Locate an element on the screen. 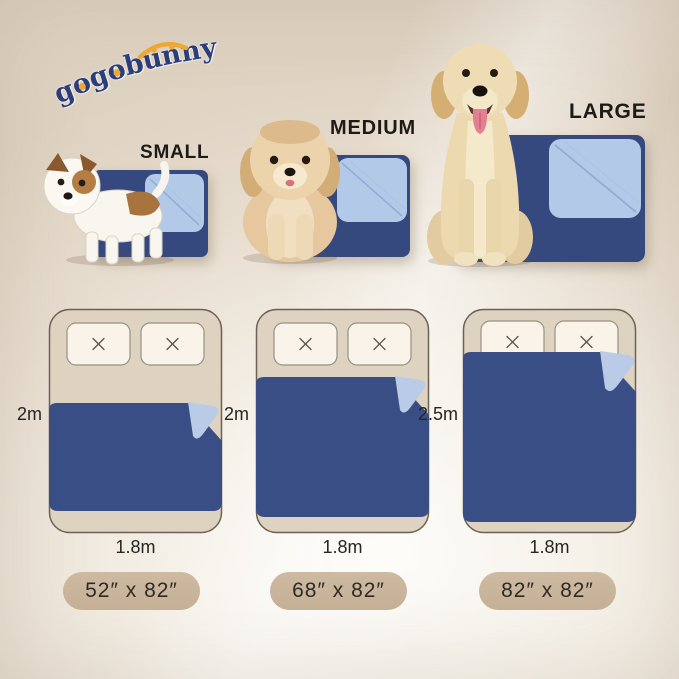 The height and width of the screenshot is (679, 679). large-size-label: LARGE is located at coordinates (608, 111).